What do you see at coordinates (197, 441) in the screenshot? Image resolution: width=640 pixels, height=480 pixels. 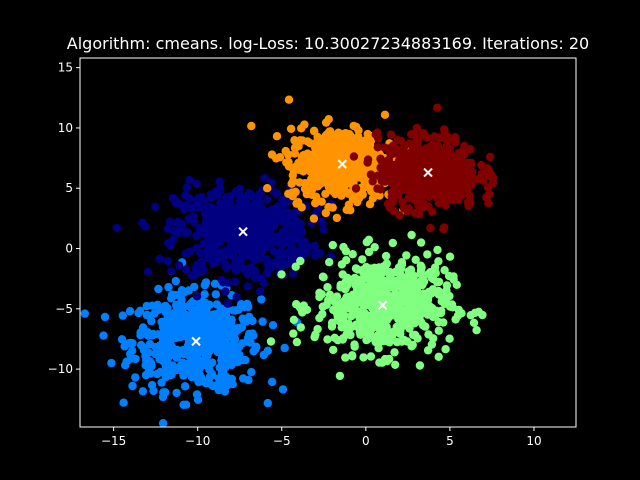 I see `x-tick-label: −10` at bounding box center [197, 441].